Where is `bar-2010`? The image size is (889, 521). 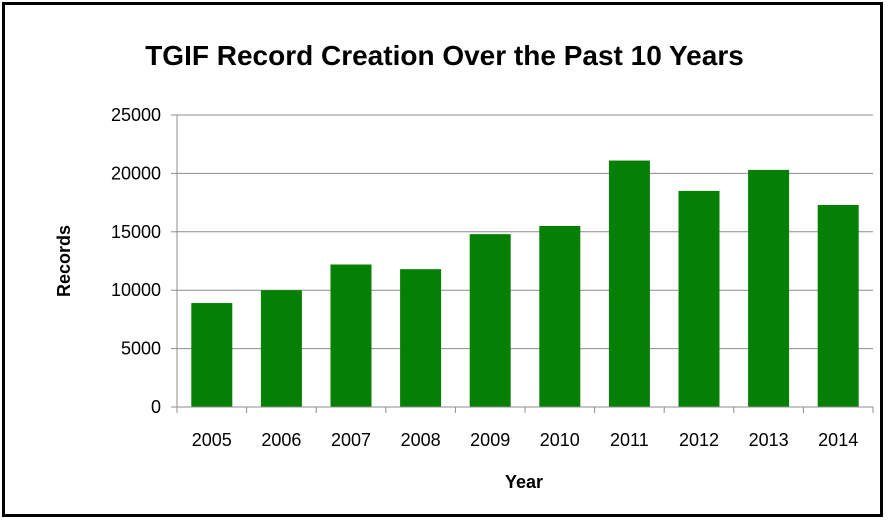
bar-2010 is located at coordinates (560, 316).